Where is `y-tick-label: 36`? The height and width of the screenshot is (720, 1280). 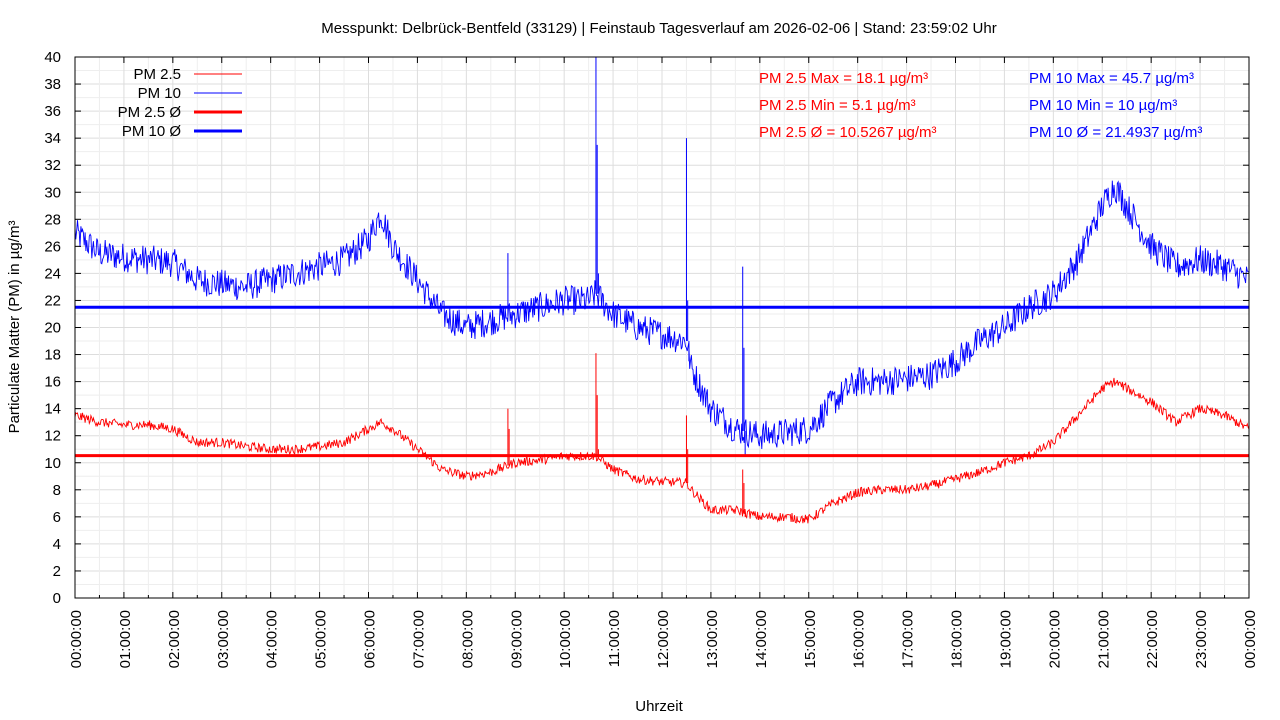
y-tick-label: 36 is located at coordinates (52, 111).